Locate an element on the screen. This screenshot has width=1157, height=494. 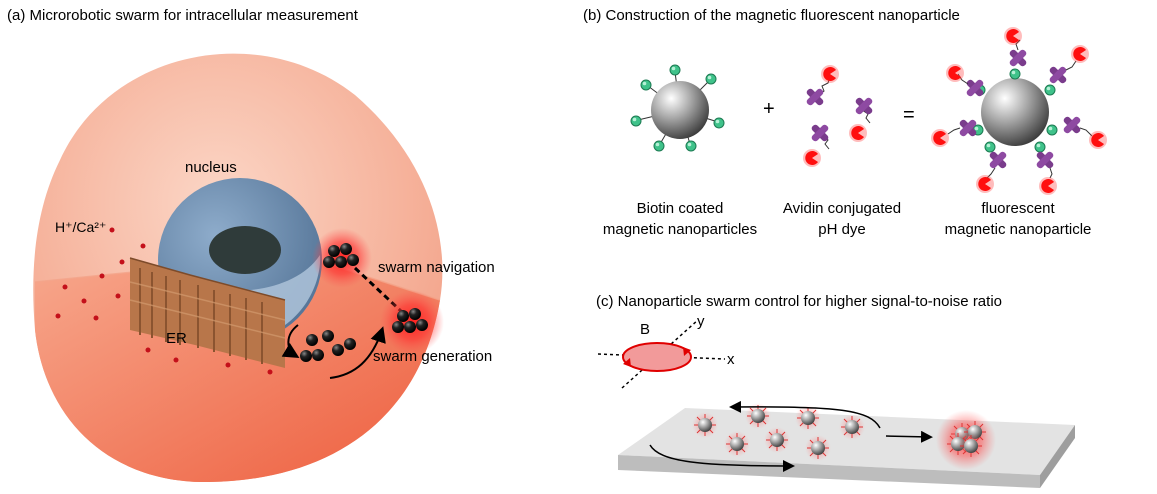
ion-dots is located at coordinates (164, 301).